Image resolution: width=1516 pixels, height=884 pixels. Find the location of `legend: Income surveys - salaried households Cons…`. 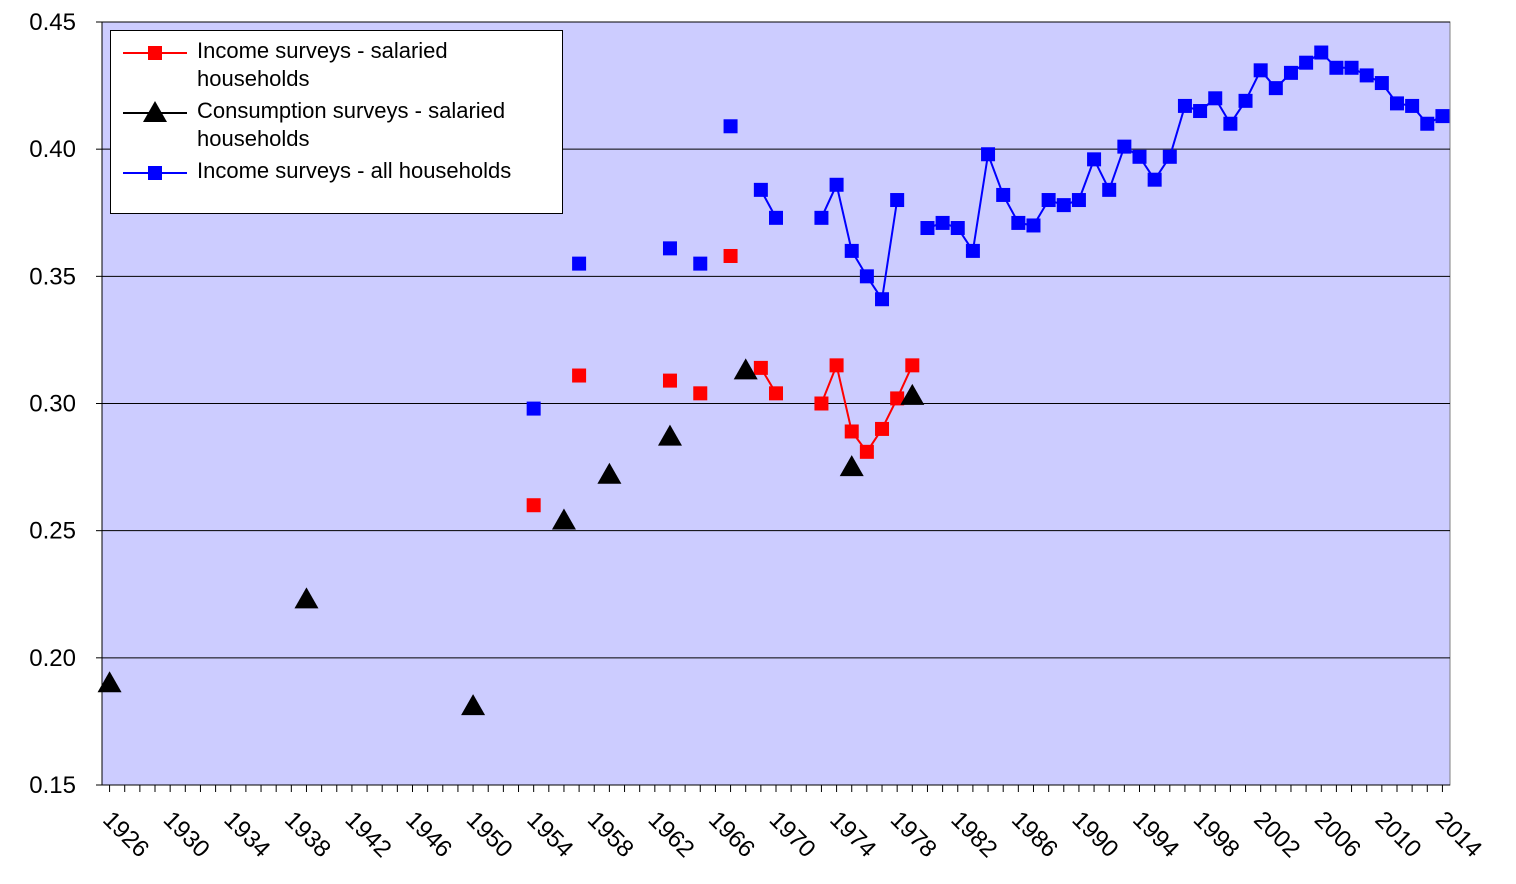

legend: Income surveys - salaried households Cons… is located at coordinates (336, 122).